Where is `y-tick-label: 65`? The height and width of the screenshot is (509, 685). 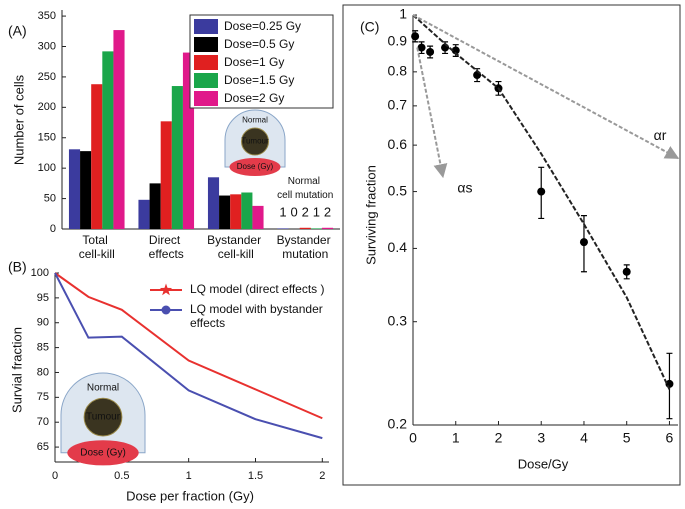
y-tick-label: 65 is located at coordinates (43, 447).